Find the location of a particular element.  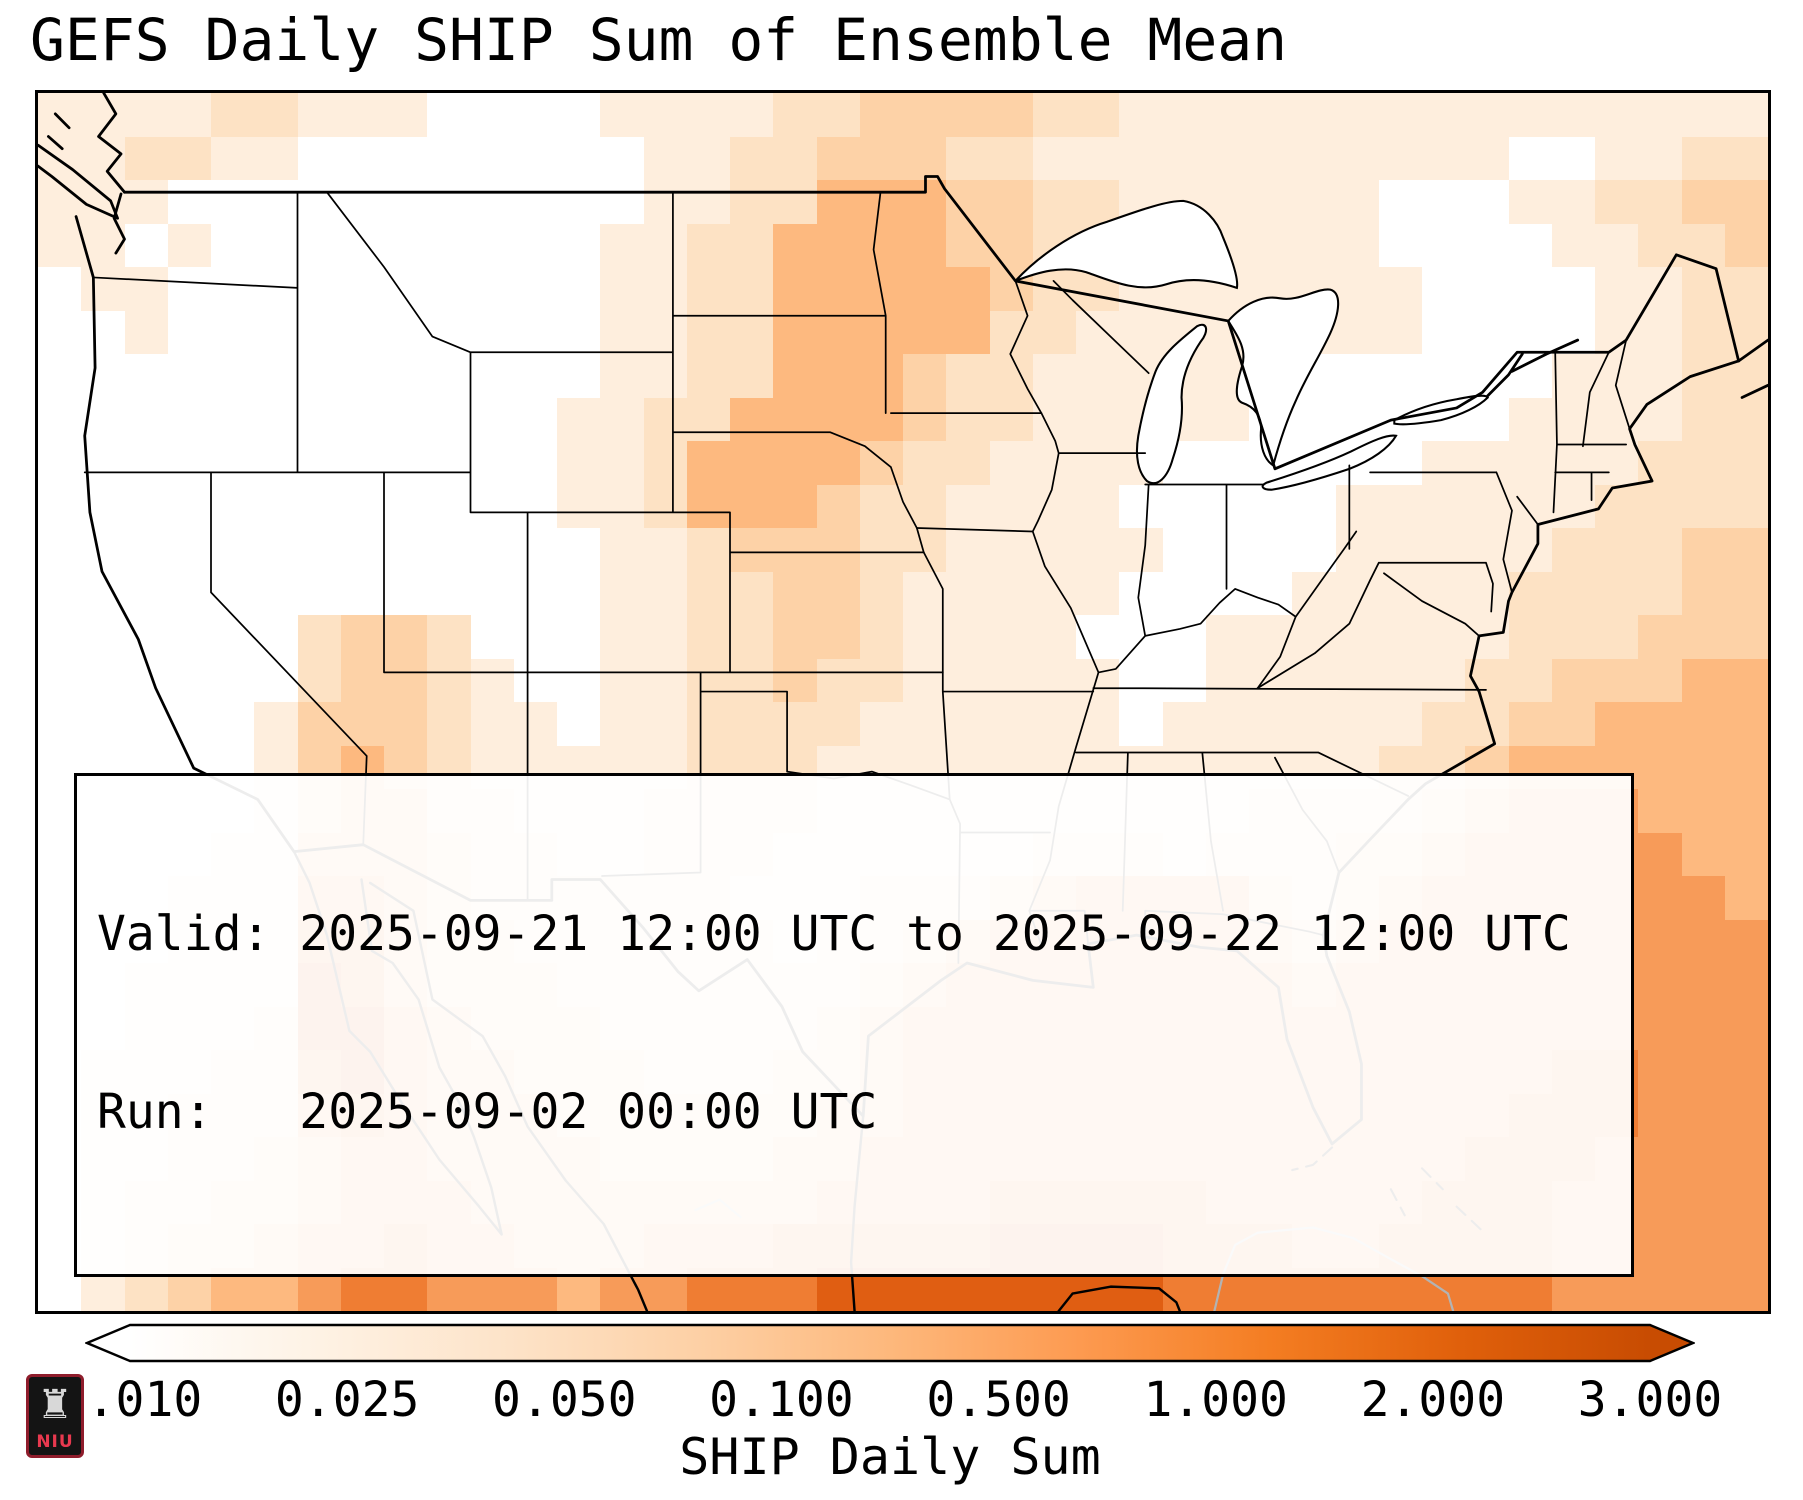

lake-erie is located at coordinates (1329, 462).